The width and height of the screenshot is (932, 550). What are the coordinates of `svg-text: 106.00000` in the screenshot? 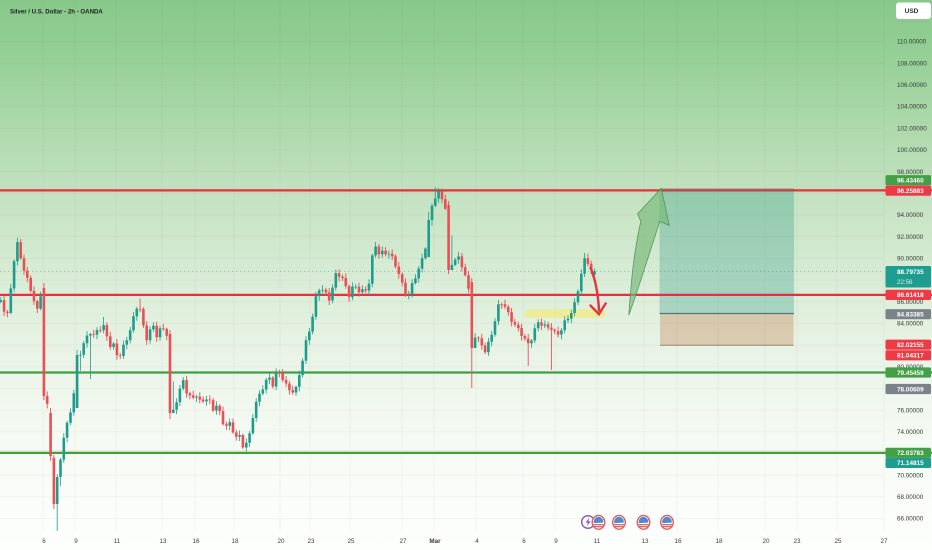 It's located at (912, 85).